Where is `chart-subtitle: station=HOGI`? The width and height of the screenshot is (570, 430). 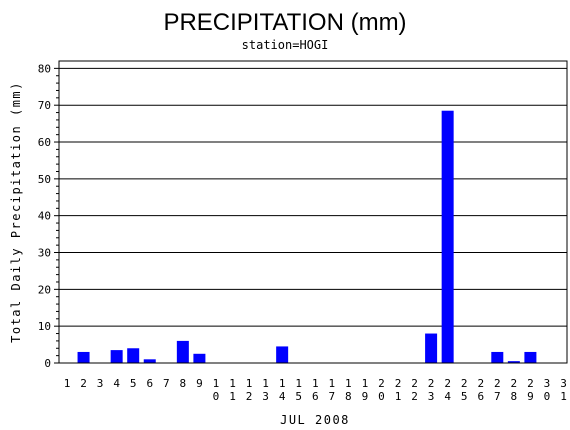
chart-subtitle: station=HOGI is located at coordinates (285, 45).